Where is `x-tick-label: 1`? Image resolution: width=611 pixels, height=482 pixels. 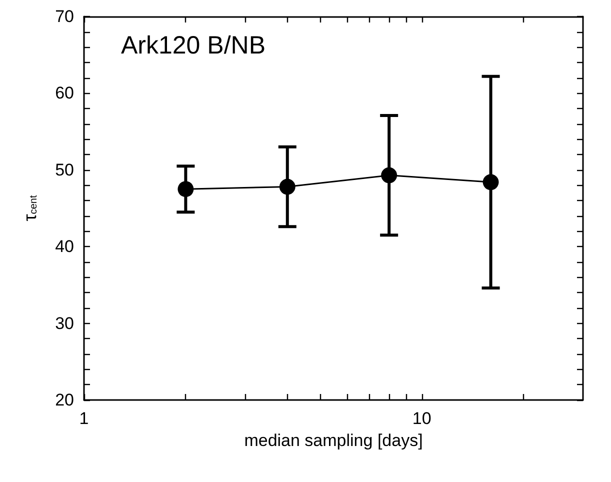 x-tick-label: 1 is located at coordinates (84, 418).